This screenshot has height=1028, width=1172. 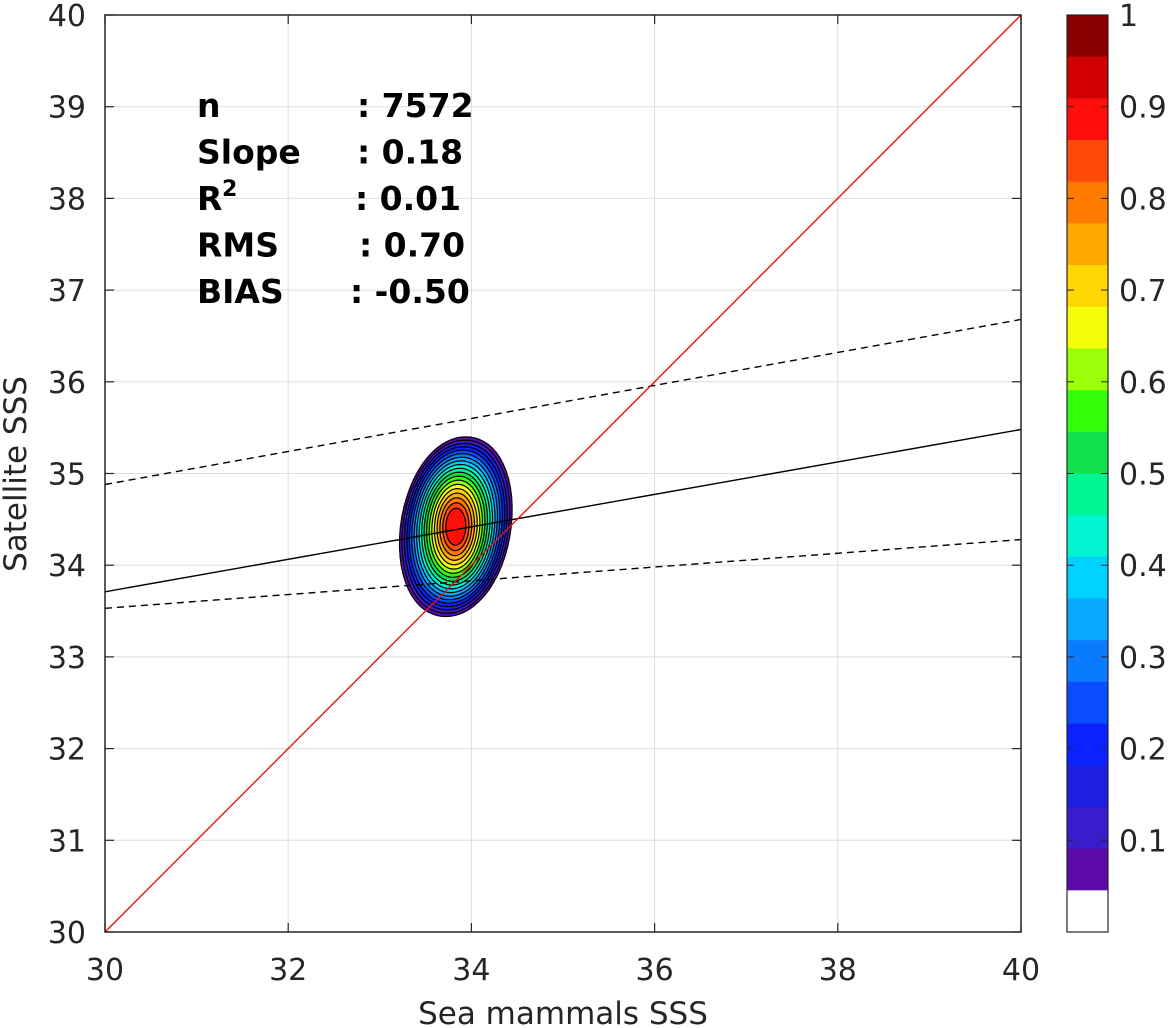 I want to click on y-tick-labels: 30 31 32 33 34 35 36 37 38 39 40, so click(x=67, y=475).